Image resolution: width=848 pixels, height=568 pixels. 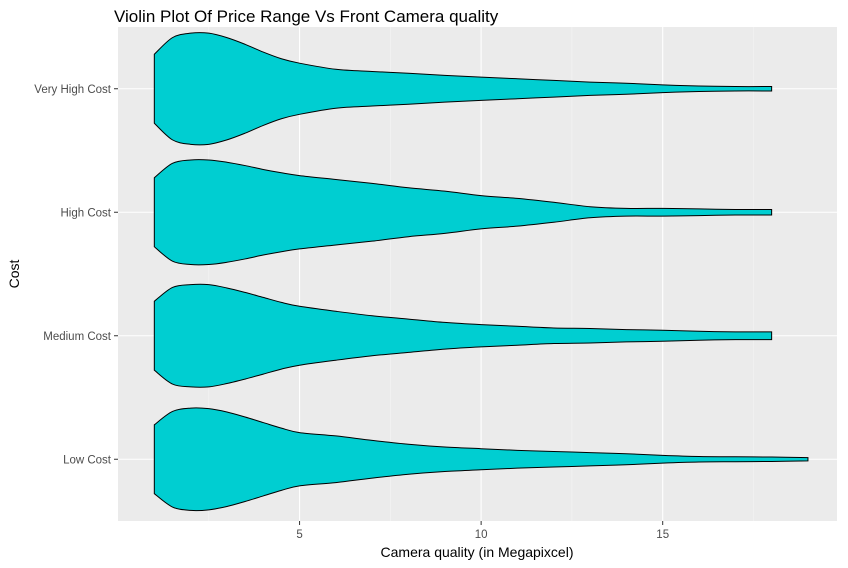 I want to click on violin-high-cost, so click(x=463, y=212).